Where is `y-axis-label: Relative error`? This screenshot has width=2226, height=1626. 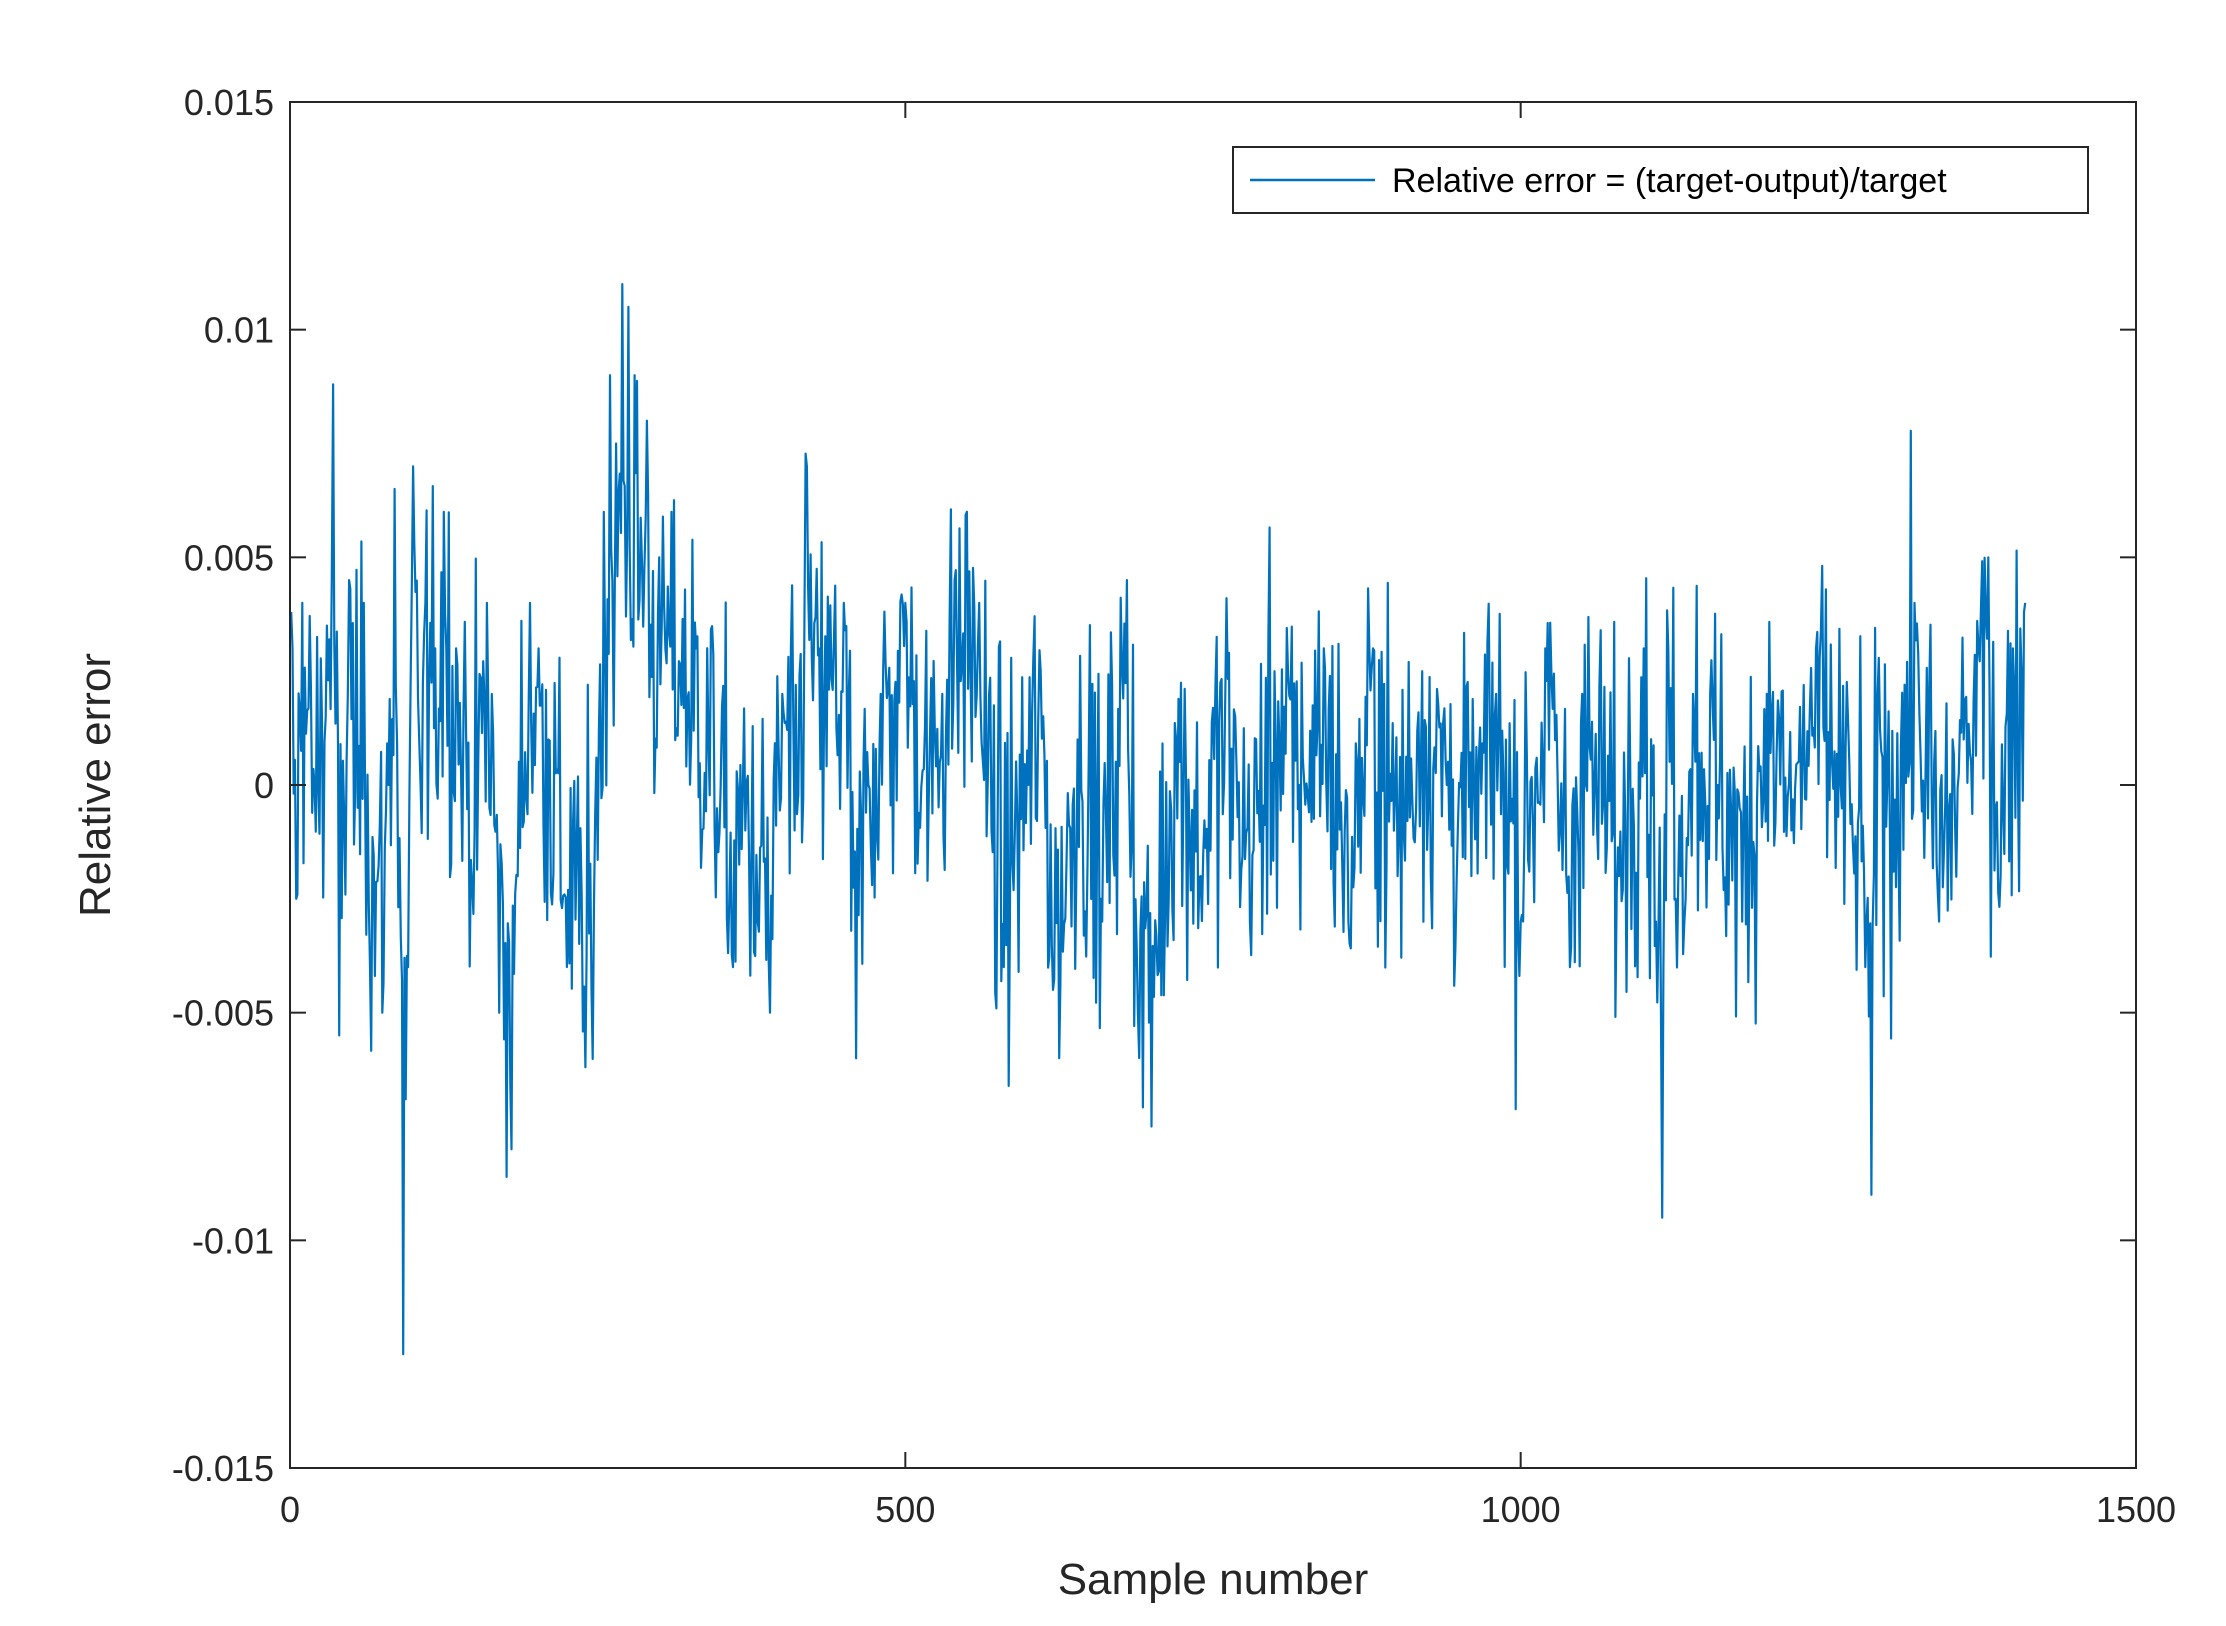
y-axis-label: Relative error is located at coordinates (95, 785).